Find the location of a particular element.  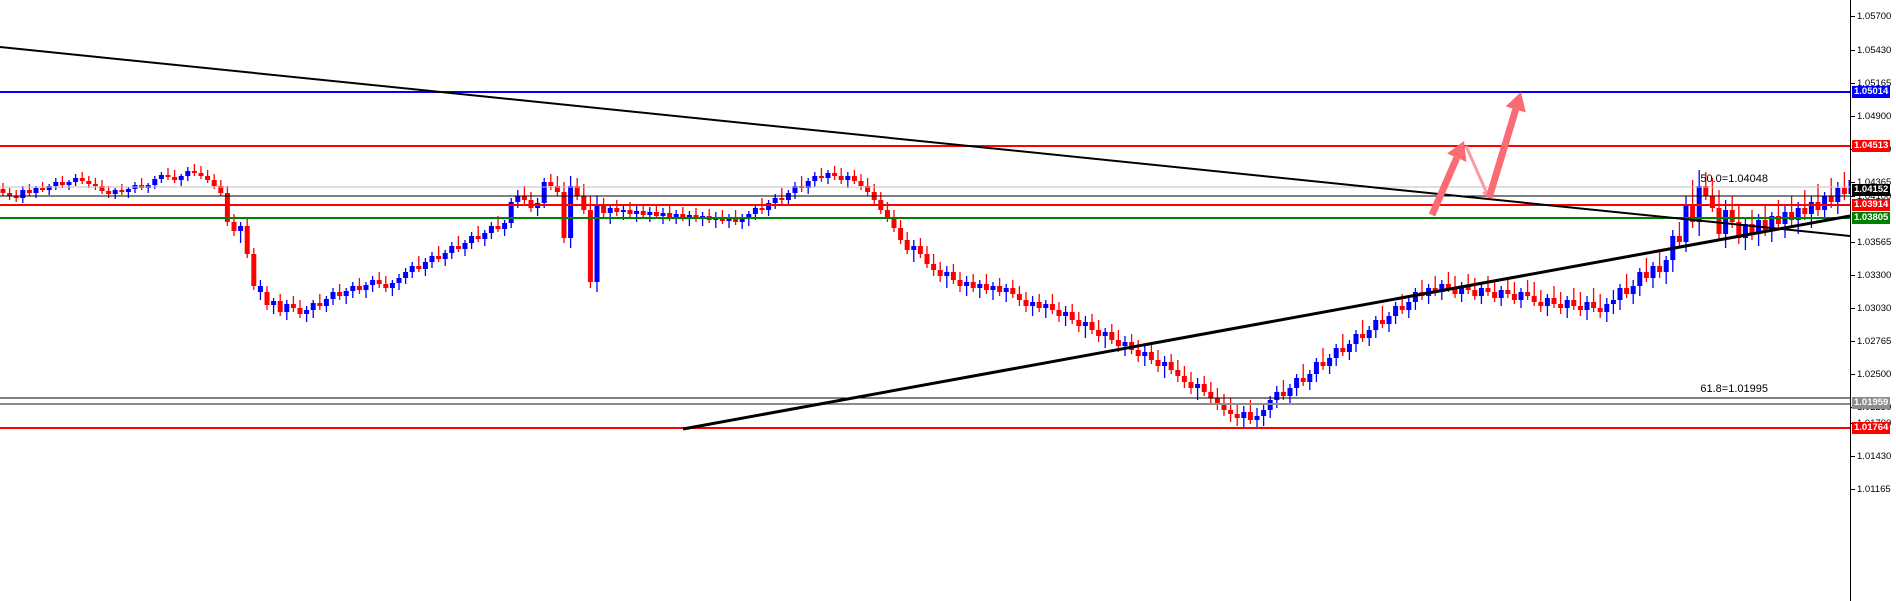

price-badge-support-green: 1.03805 is located at coordinates (1871, 218).